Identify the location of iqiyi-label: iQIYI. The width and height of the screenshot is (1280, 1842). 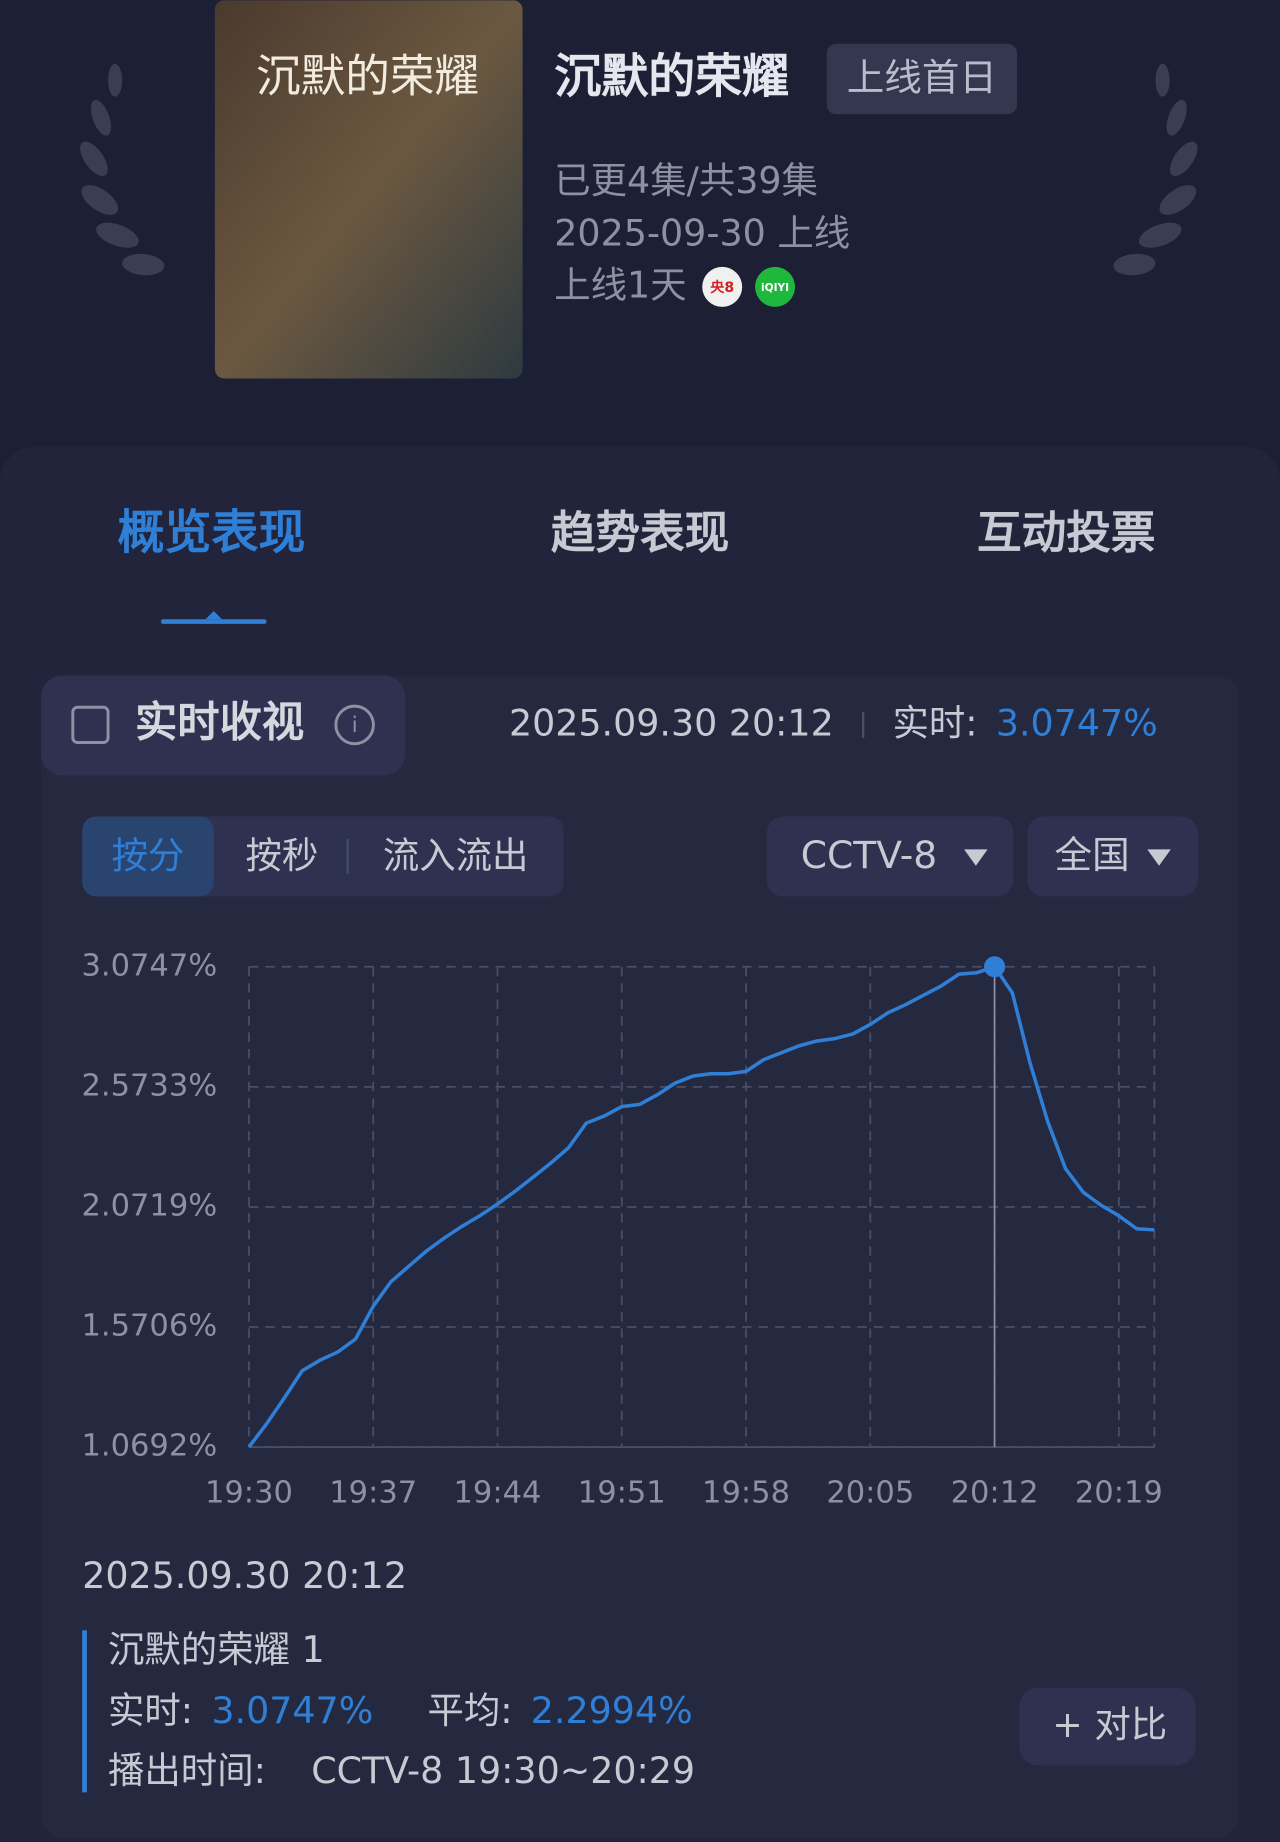
(775, 288).